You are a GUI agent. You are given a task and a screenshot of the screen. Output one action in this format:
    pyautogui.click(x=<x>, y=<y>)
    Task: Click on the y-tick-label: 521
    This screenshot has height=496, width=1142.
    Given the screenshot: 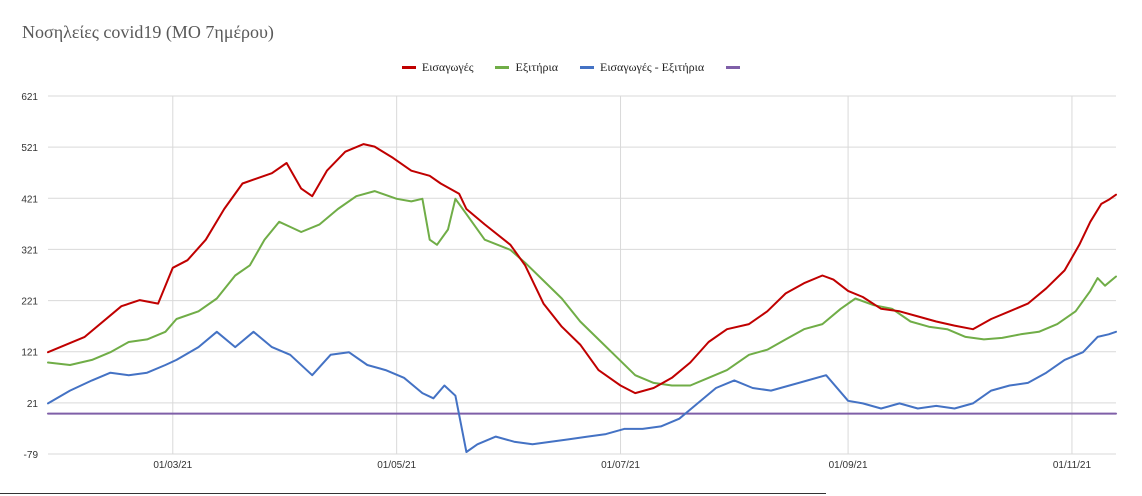 What is the action you would take?
    pyautogui.click(x=29, y=148)
    